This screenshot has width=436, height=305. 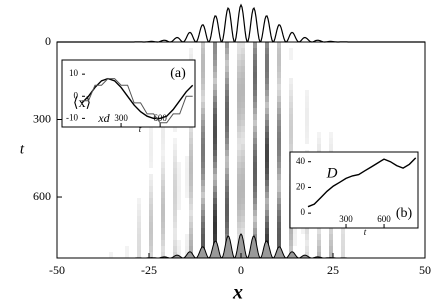 What do you see at coordinates (384, 219) in the screenshot?
I see `x-tick-label: 600` at bounding box center [384, 219].